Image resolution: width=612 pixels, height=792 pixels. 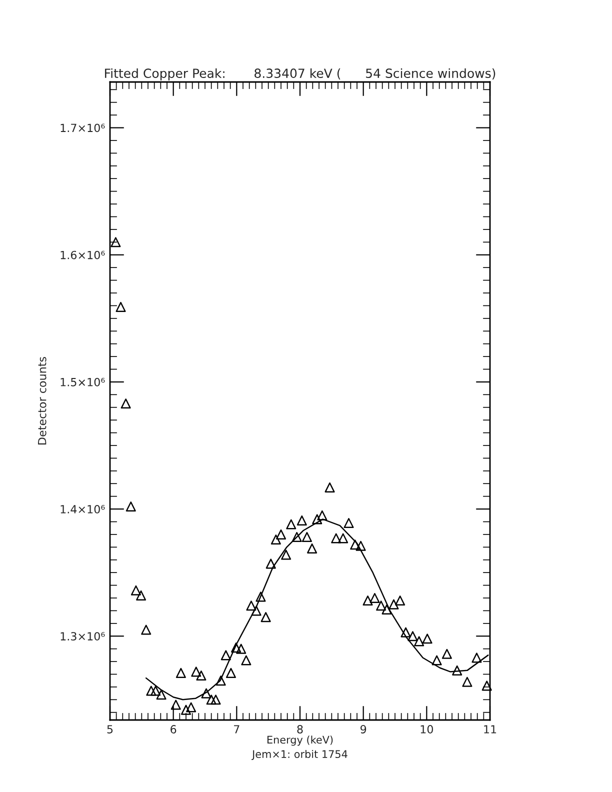 What do you see at coordinates (110, 729) in the screenshot?
I see `x-tick-label: 5` at bounding box center [110, 729].